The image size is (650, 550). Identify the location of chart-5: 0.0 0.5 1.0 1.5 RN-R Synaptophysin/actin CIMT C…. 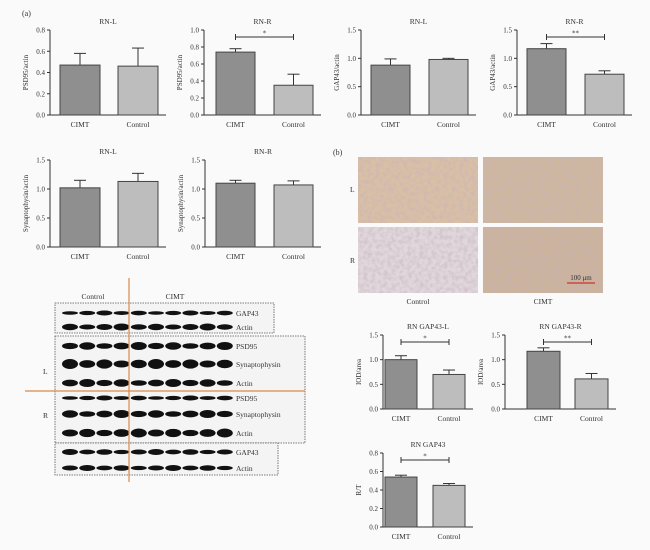
(249, 204).